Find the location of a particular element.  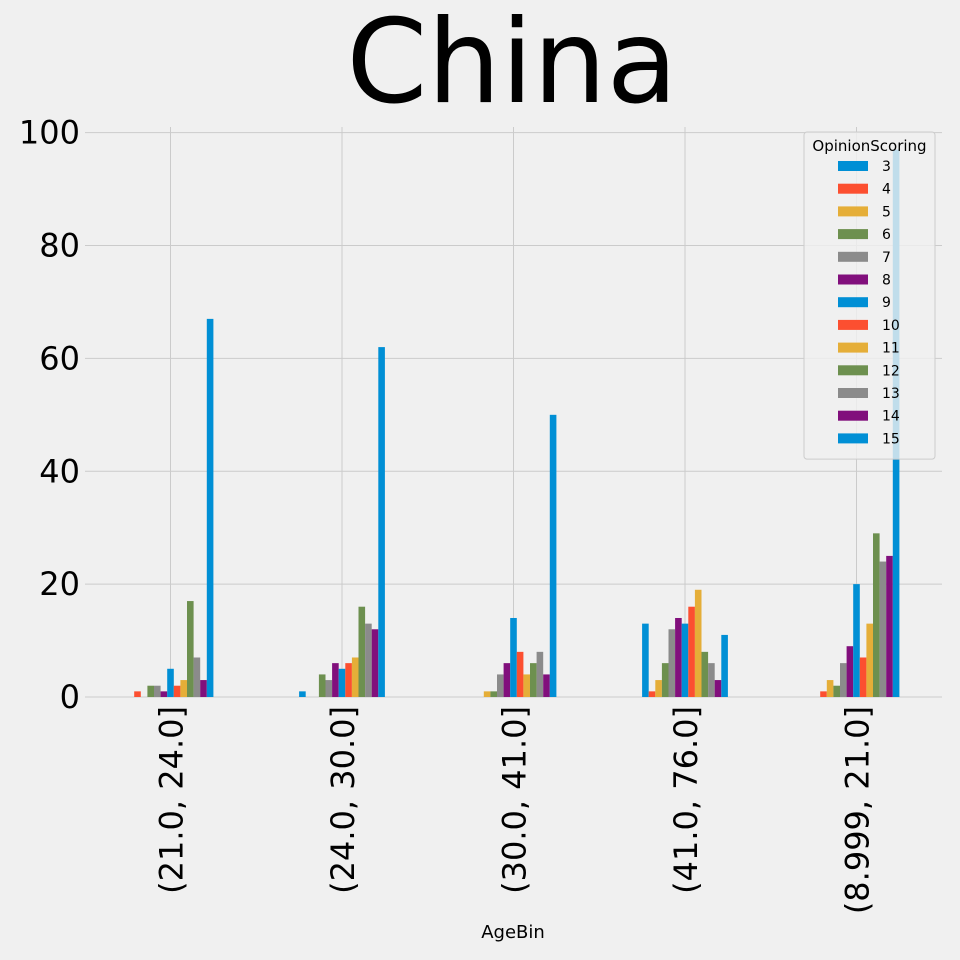

legend-label: 7 is located at coordinates (886, 258).